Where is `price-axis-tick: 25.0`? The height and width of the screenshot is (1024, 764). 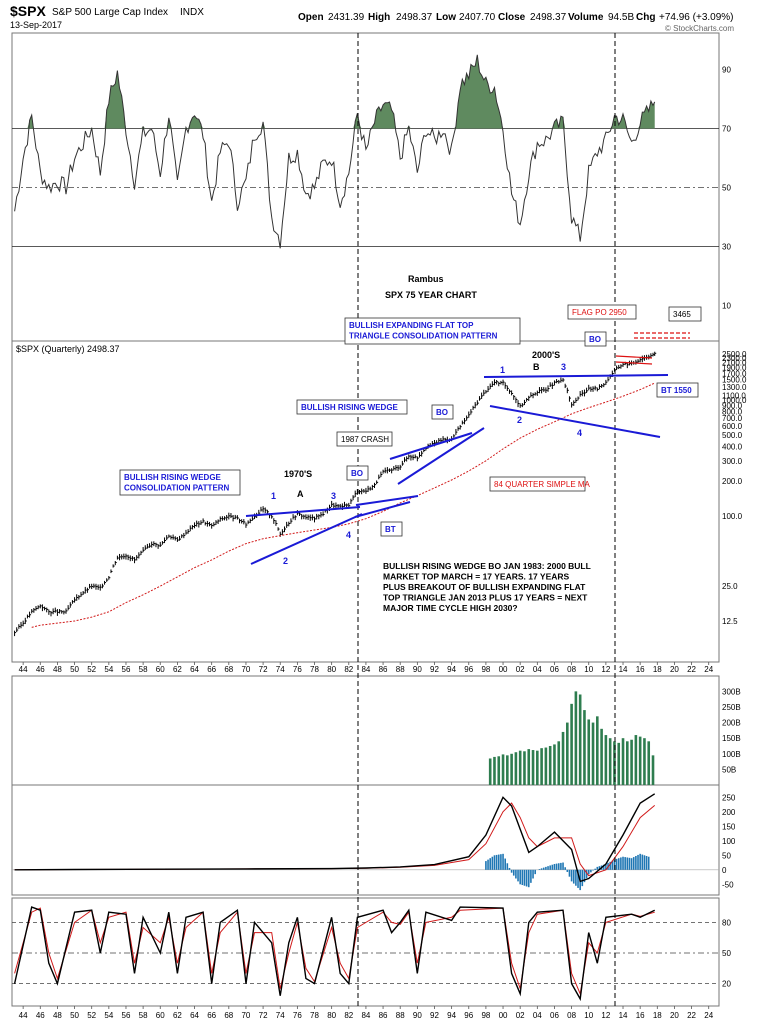 price-axis-tick: 25.0 is located at coordinates (730, 586).